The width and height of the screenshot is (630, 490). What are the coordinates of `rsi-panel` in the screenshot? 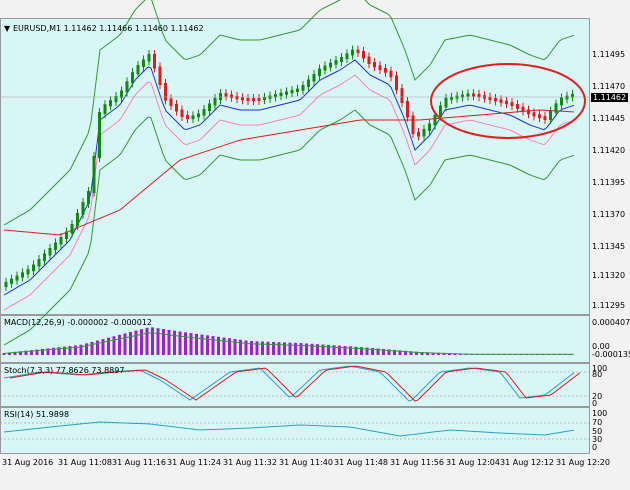 It's located at (295, 430).